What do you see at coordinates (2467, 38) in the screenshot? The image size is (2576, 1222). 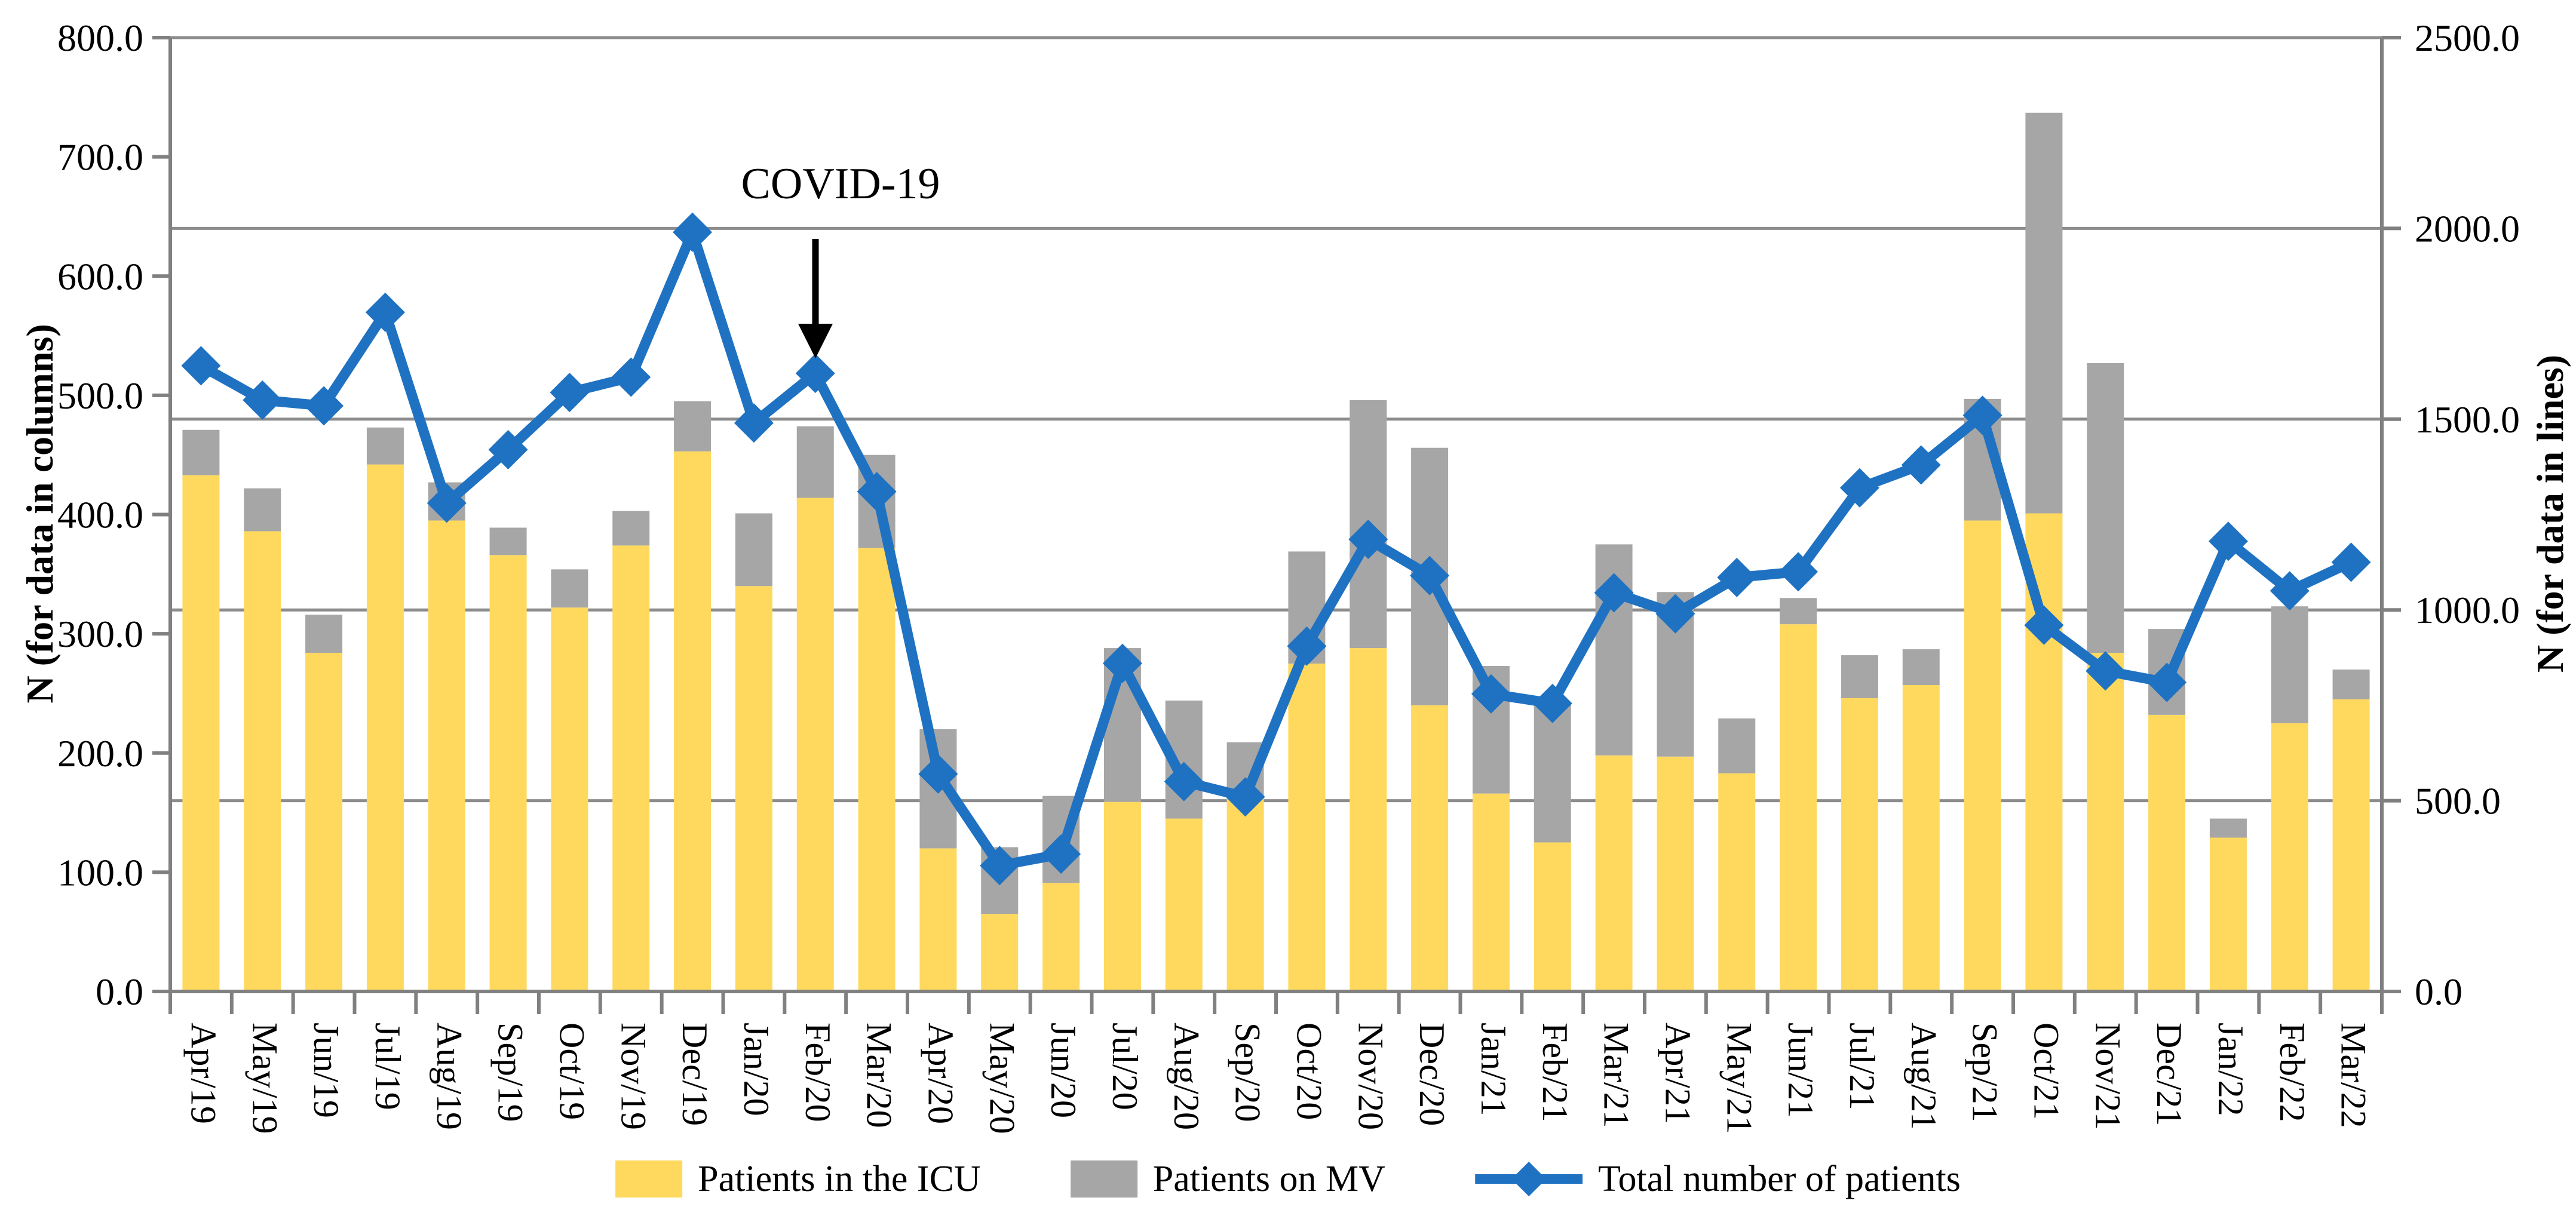 I see `right-tick-label-2500.0: 2500.0` at bounding box center [2467, 38].